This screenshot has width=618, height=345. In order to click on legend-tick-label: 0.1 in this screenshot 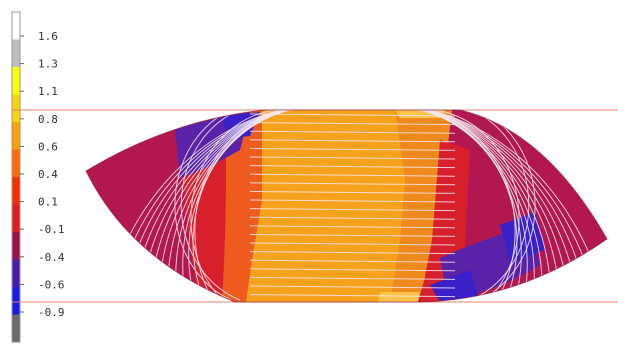, I will do `click(48, 202)`.